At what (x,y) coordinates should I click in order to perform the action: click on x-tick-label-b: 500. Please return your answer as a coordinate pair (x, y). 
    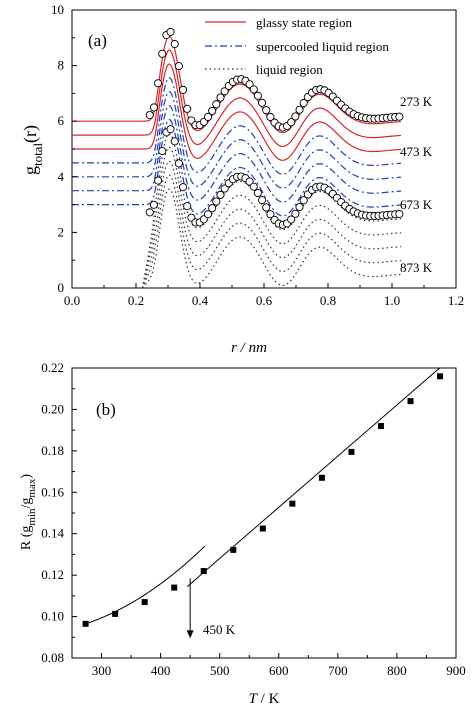
    Looking at the image, I should click on (220, 670).